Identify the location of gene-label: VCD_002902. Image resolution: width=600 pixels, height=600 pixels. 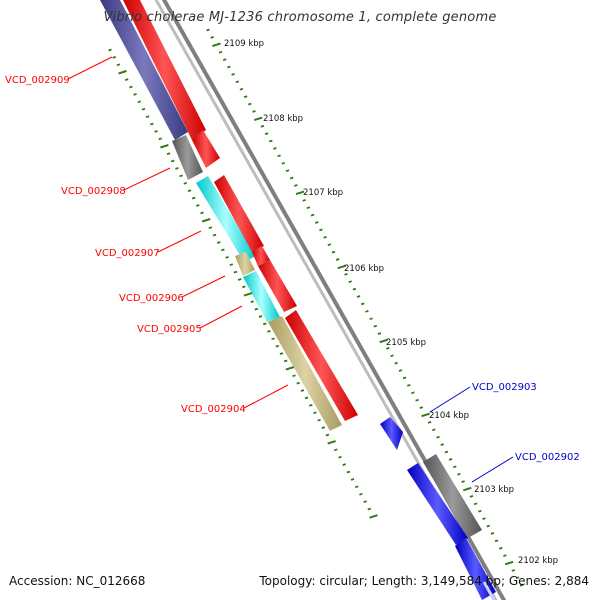
(547, 457).